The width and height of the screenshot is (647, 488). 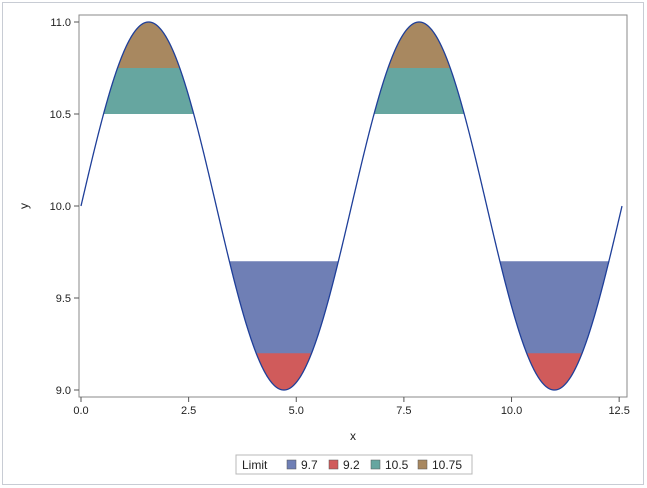 What do you see at coordinates (296, 411) in the screenshot?
I see `x-tick-label: 5.0` at bounding box center [296, 411].